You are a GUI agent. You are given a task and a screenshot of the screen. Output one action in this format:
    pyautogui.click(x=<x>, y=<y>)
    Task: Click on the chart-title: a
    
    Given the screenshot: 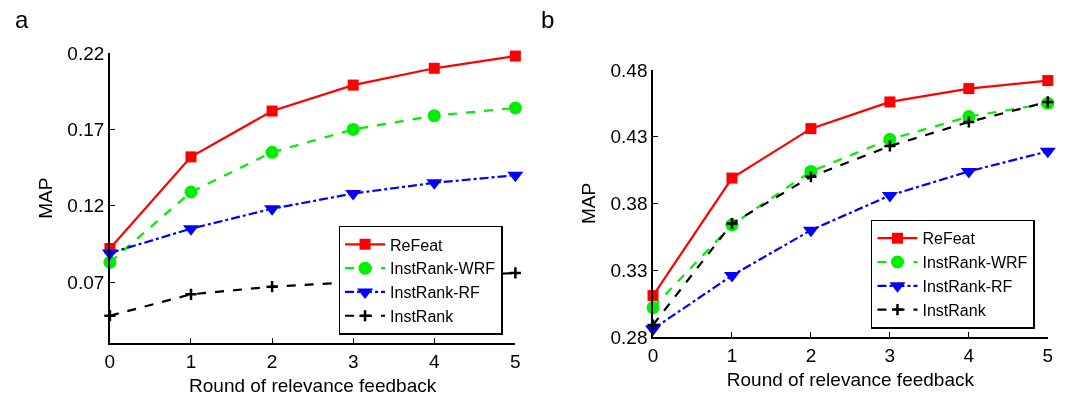 What is the action you would take?
    pyautogui.click(x=22, y=19)
    